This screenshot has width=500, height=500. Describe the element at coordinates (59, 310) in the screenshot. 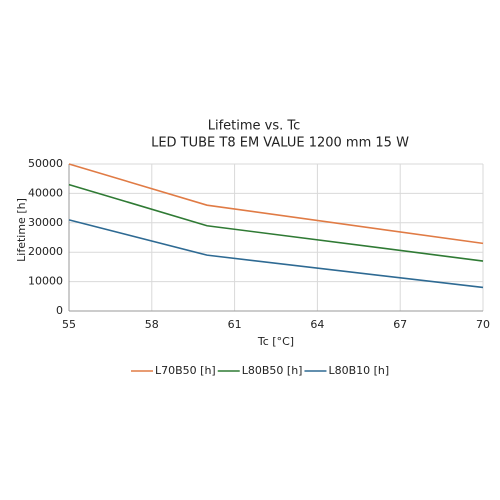

I see `y-tick-label: 0` at that location.